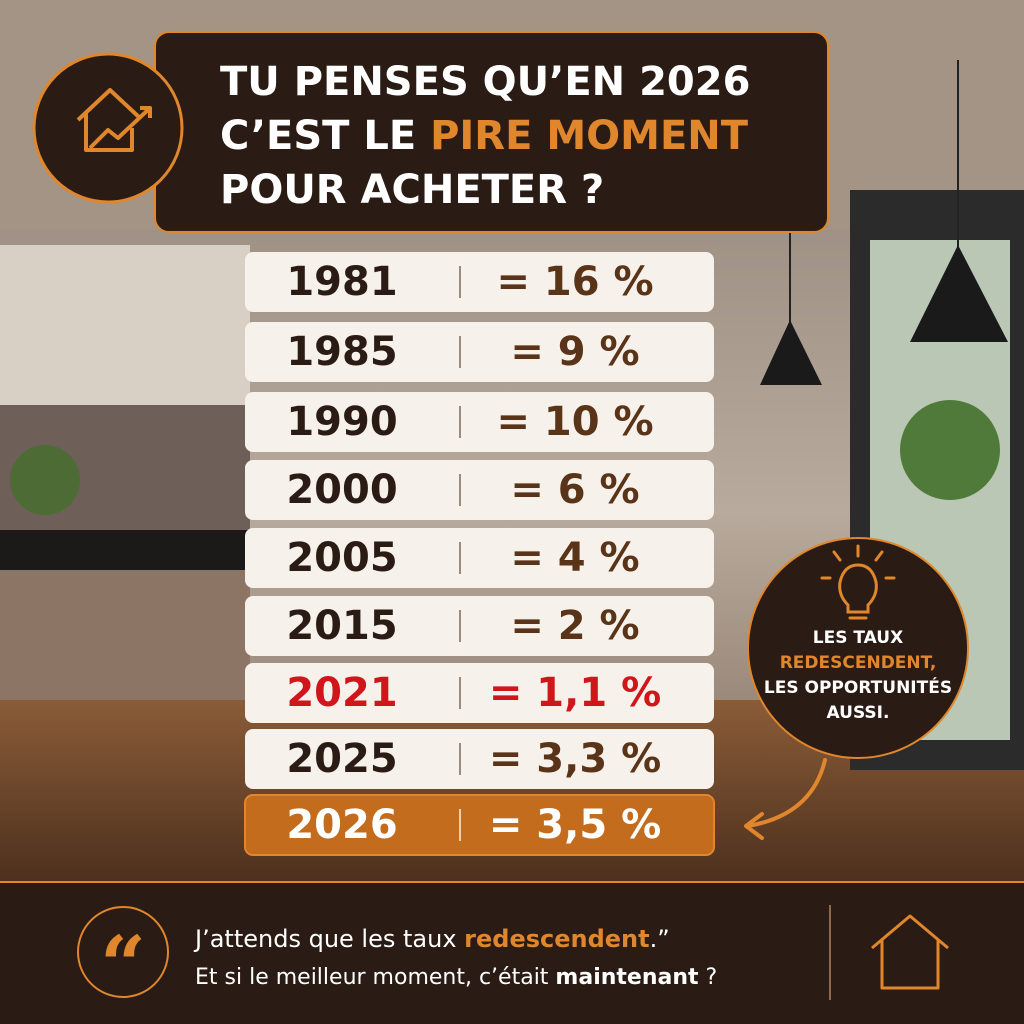 Image resolution: width=1024 pixels, height=1024 pixels. I want to click on bulb-icon, so click(858, 582).